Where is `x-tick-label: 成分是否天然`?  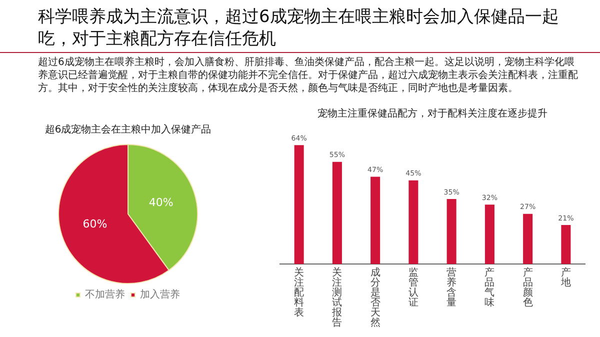 x-tick-label: 成分是否天然 is located at coordinates (375, 297).